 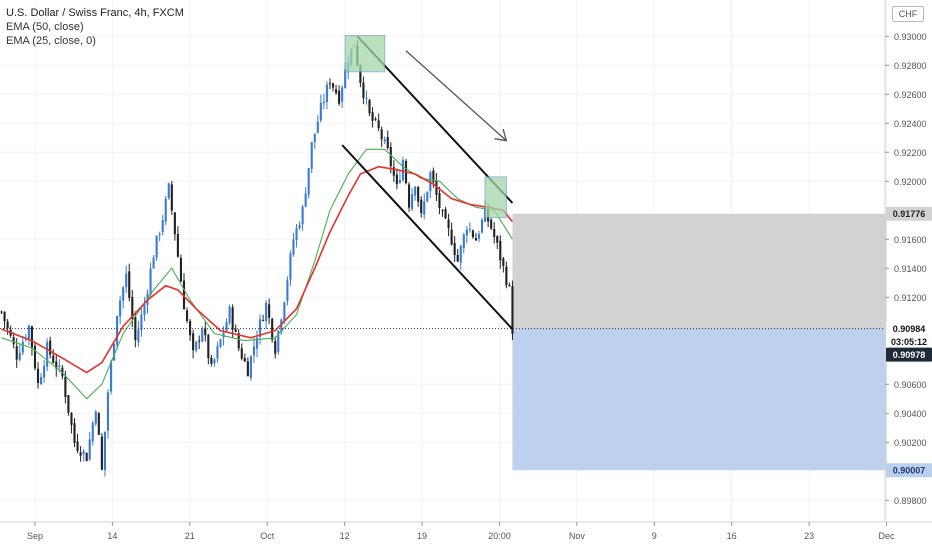 What do you see at coordinates (95, 13) in the screenshot?
I see `symbol-title: U.S. Dollar / Swiss Franc, 4h, FXCM` at bounding box center [95, 13].